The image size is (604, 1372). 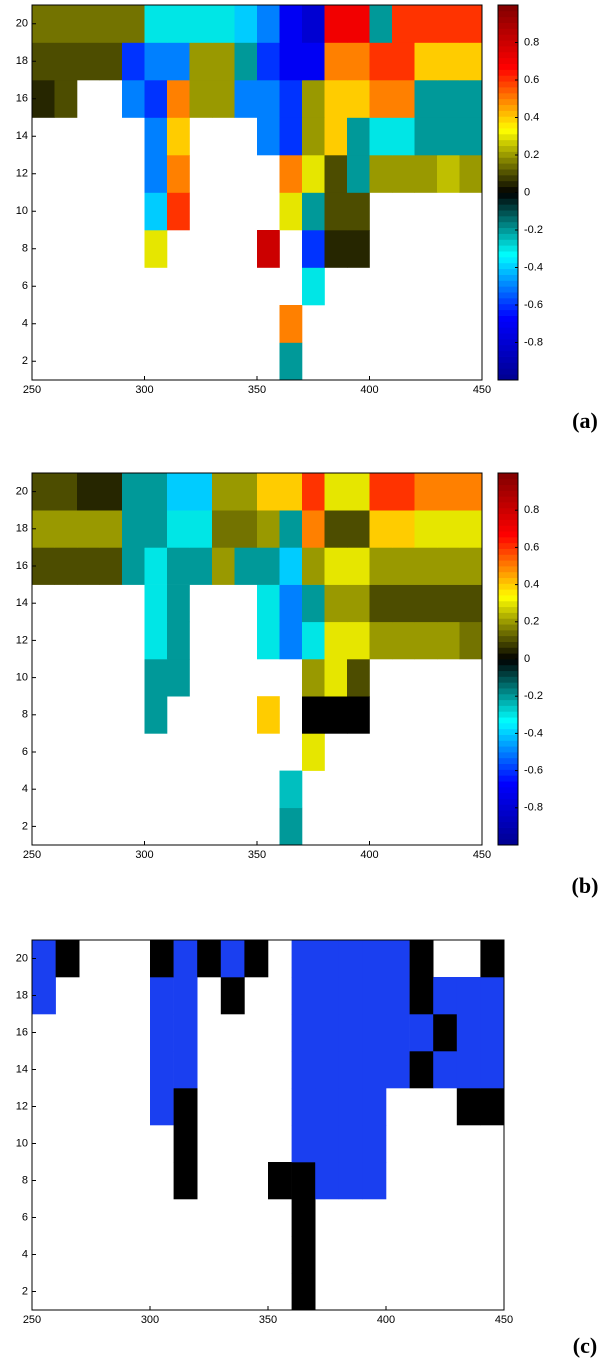 What do you see at coordinates (533, 771) in the screenshot?
I see `colorbar-tick-label: -0.6` at bounding box center [533, 771].